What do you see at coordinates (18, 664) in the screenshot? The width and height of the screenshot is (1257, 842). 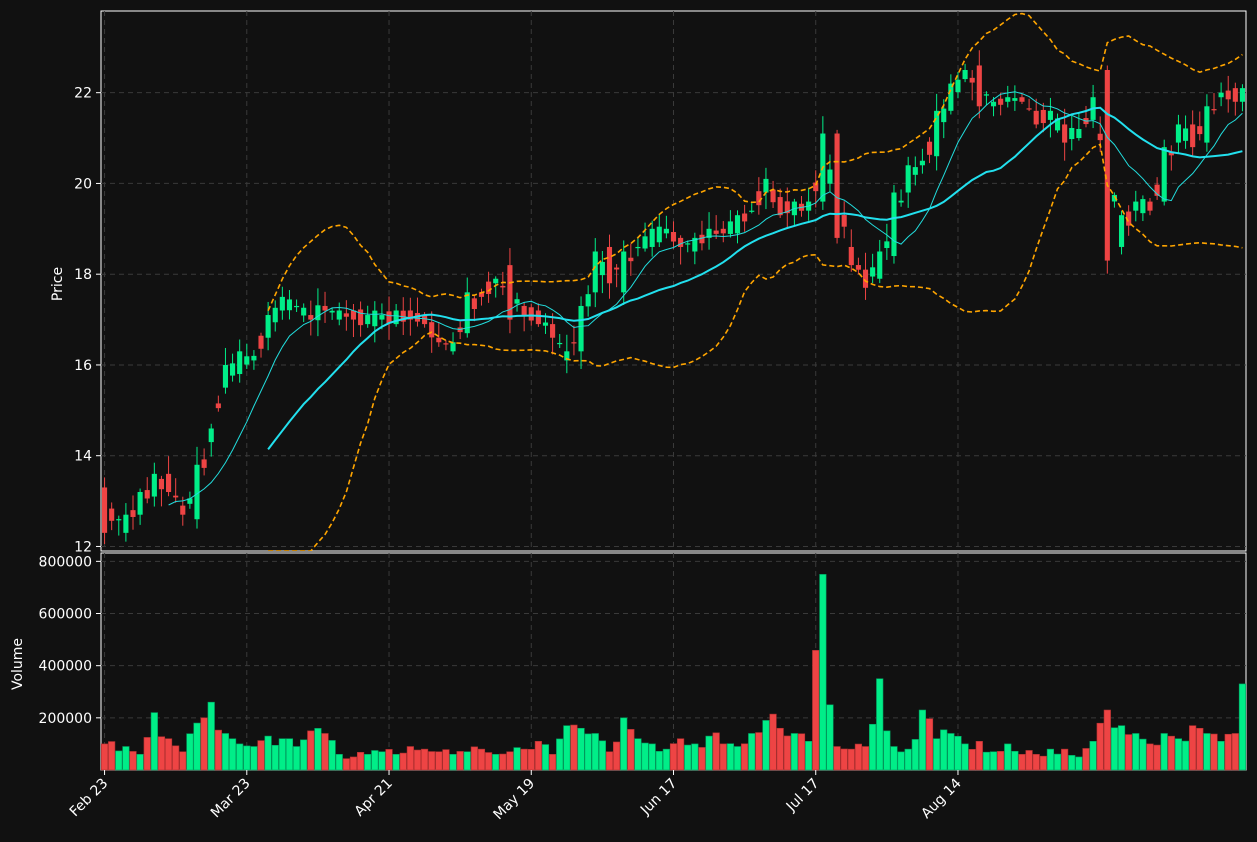 I see `volume-axis-label: Volume` at bounding box center [18, 664].